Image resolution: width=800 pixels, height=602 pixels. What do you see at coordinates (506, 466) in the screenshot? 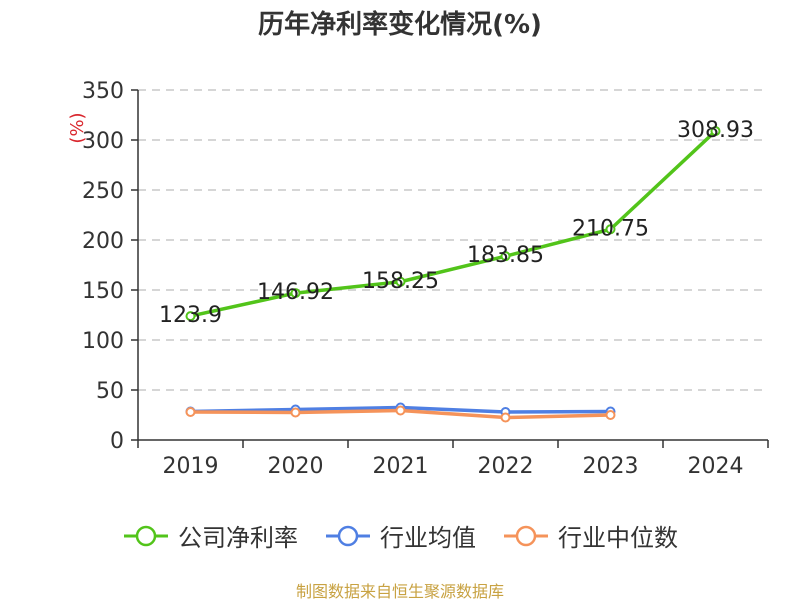
I see `x-tick-label: 2022` at bounding box center [506, 466].